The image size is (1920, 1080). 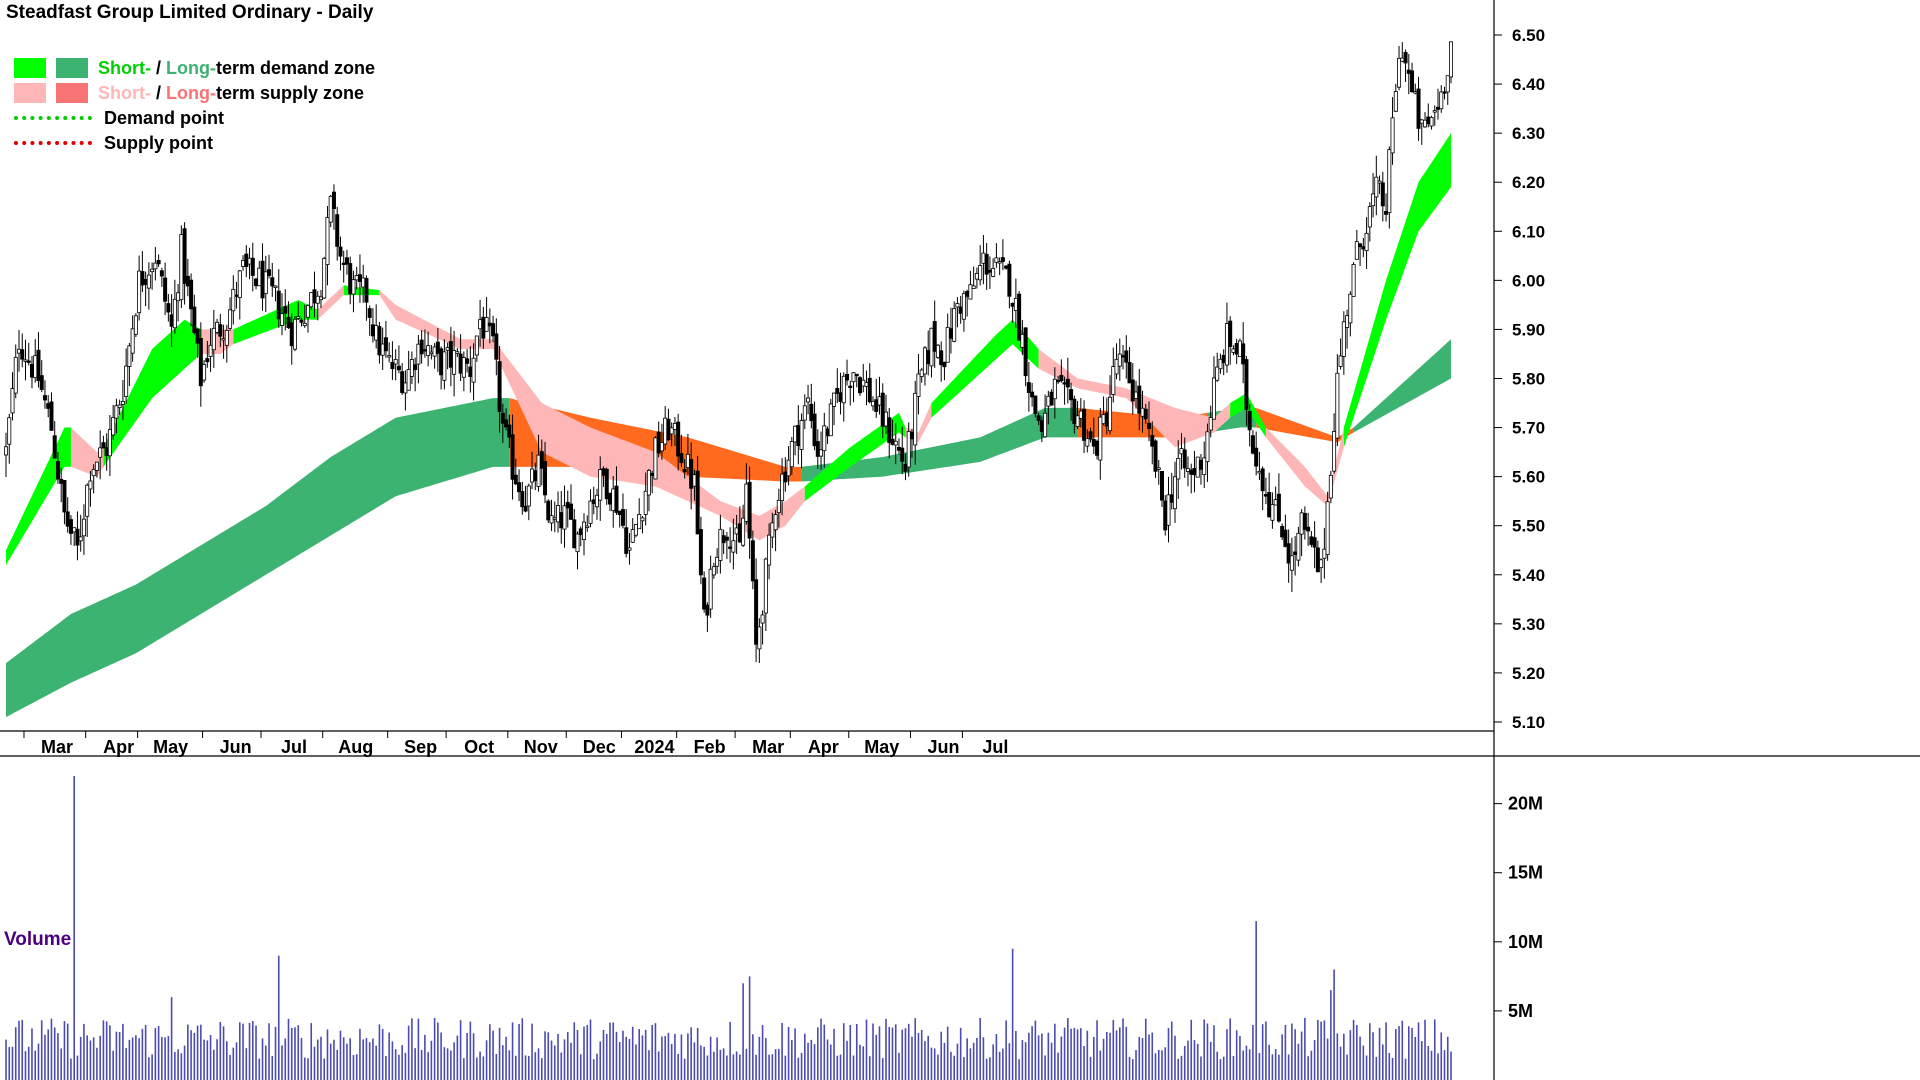 I want to click on legend-long-supply: Long-, so click(x=191, y=92).